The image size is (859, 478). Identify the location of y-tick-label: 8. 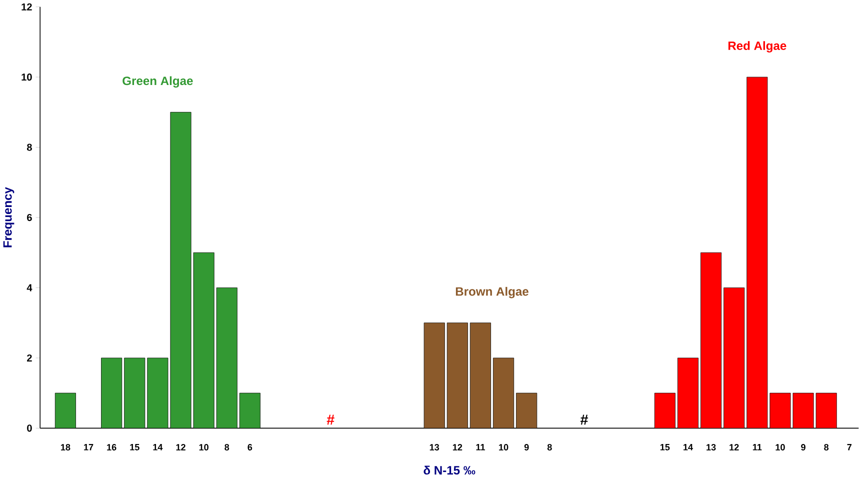
(29, 147).